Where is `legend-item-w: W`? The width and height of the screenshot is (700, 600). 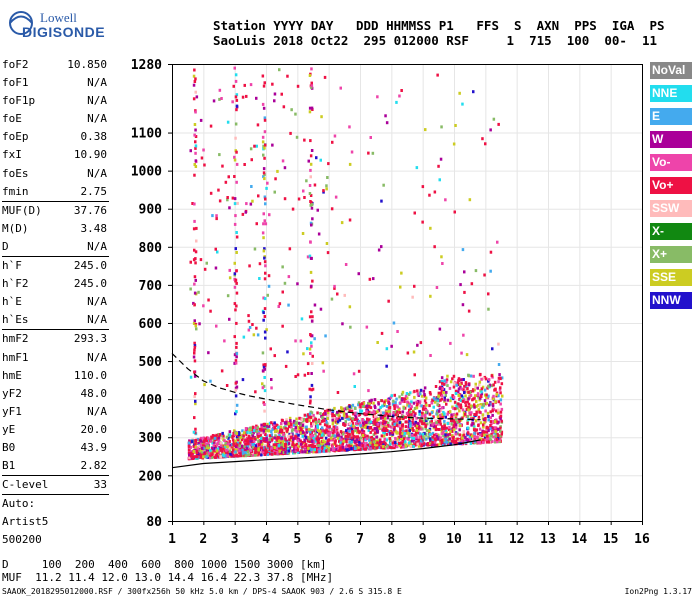
legend-item-w: W is located at coordinates (671, 140).